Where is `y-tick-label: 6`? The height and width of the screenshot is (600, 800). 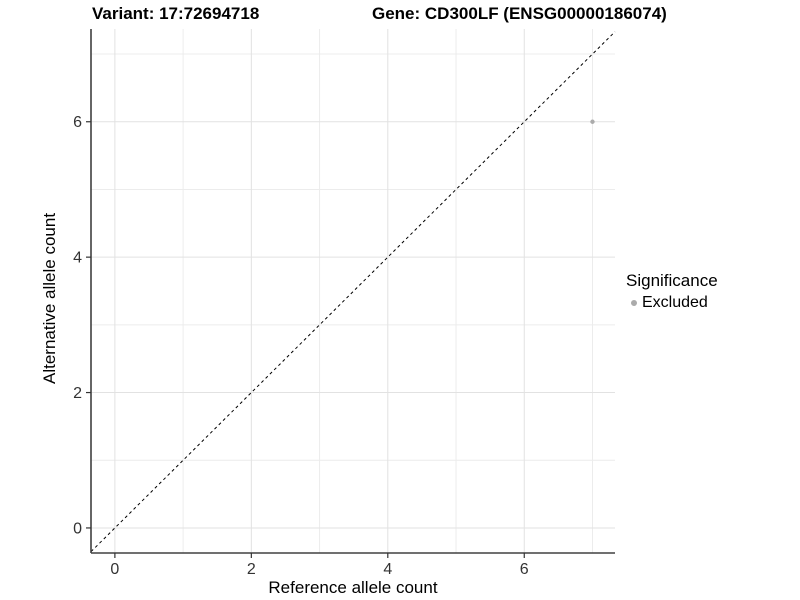 y-tick-label: 6 is located at coordinates (77, 122).